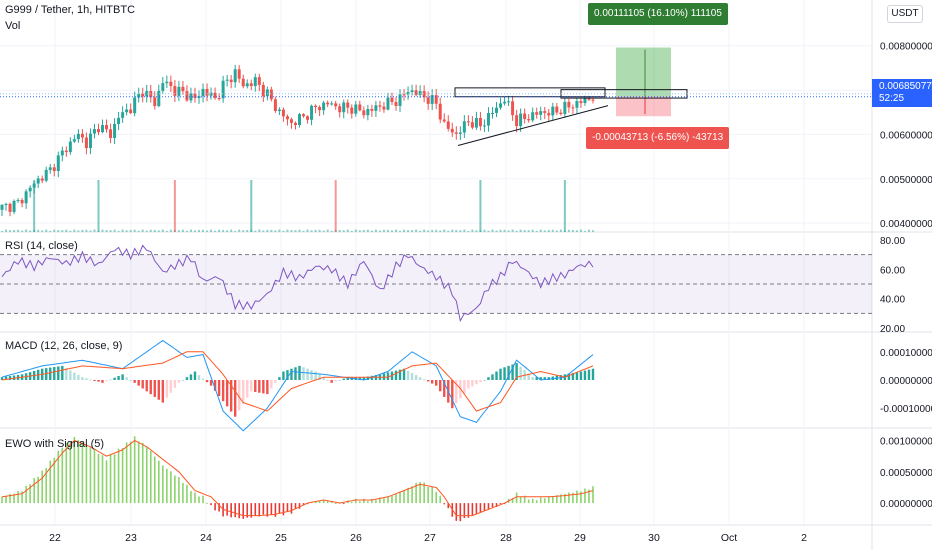 The image size is (932, 550). Describe the element at coordinates (892, 300) in the screenshot. I see `rsi-tick-label: 40.00` at that location.